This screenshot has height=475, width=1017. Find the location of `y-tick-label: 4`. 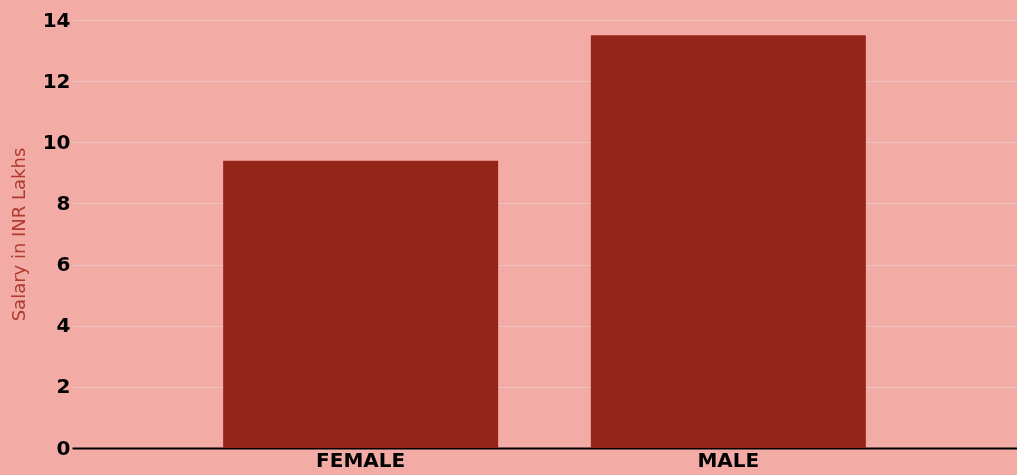

y-tick-label: 4 is located at coordinates (63, 325).